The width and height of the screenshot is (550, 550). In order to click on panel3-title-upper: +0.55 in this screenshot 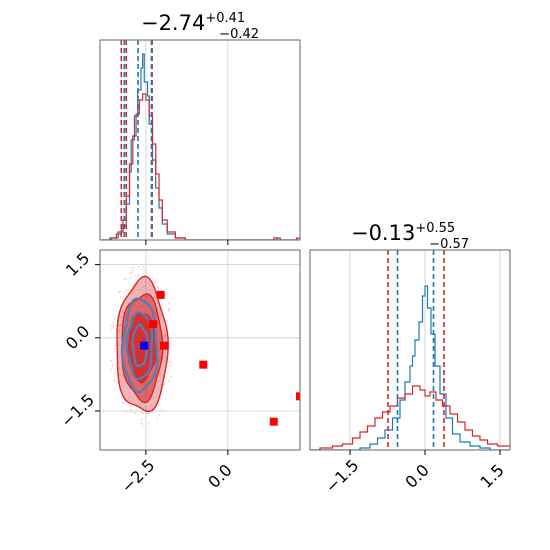, I will do `click(435, 228)`.